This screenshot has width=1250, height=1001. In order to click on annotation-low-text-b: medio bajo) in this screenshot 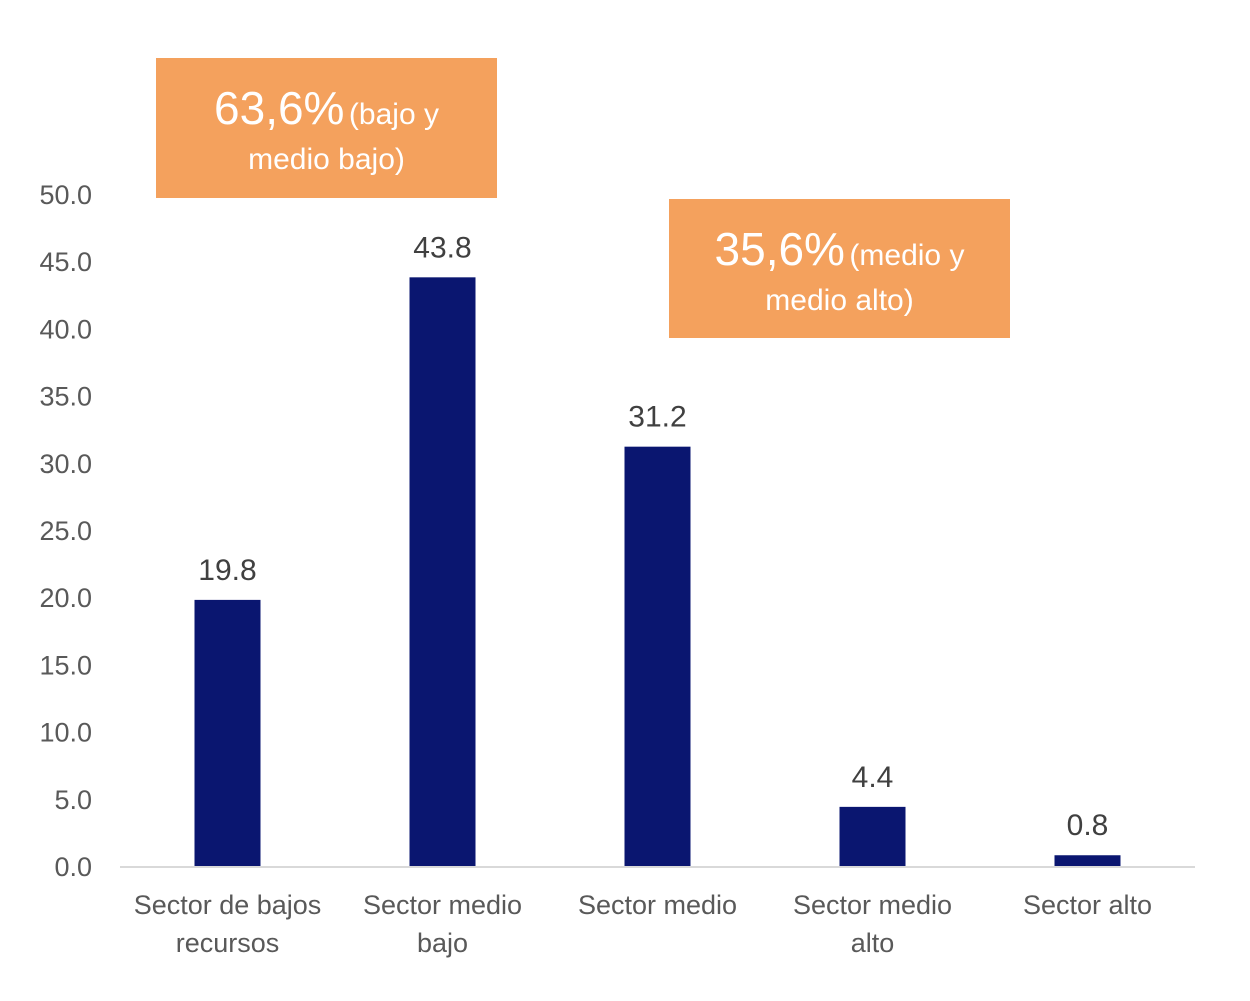, I will do `click(326, 159)`.